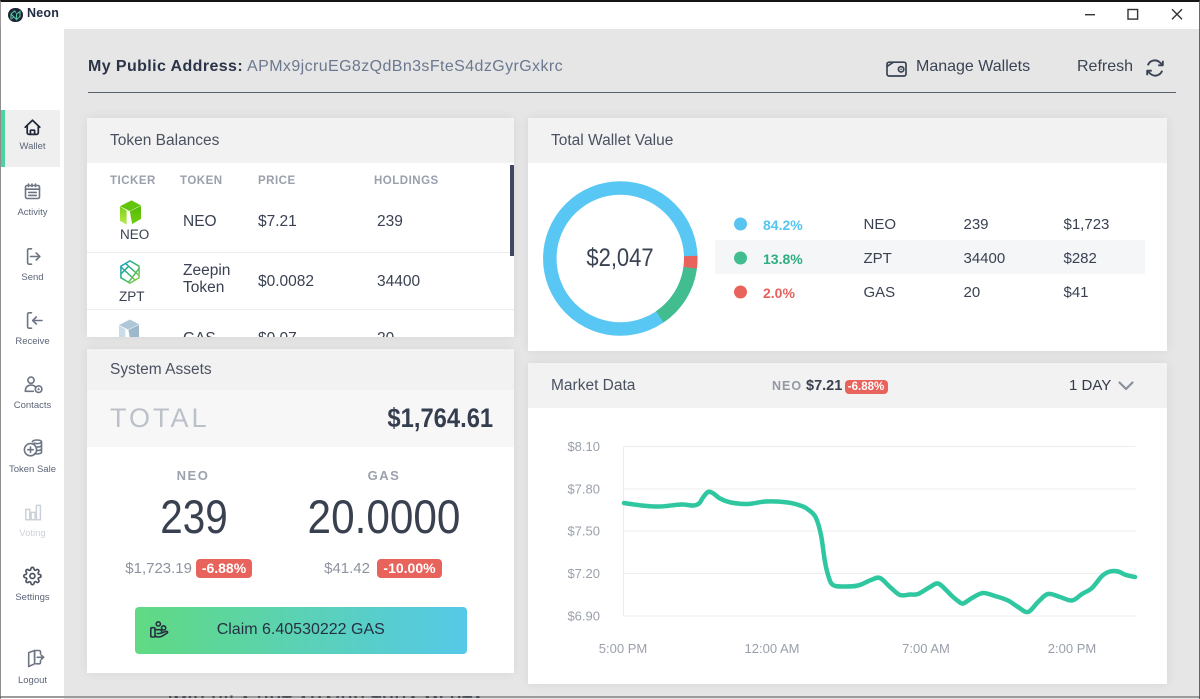 Image resolution: width=1200 pixels, height=699 pixels. I want to click on svg-text: $7.80, so click(583, 489).